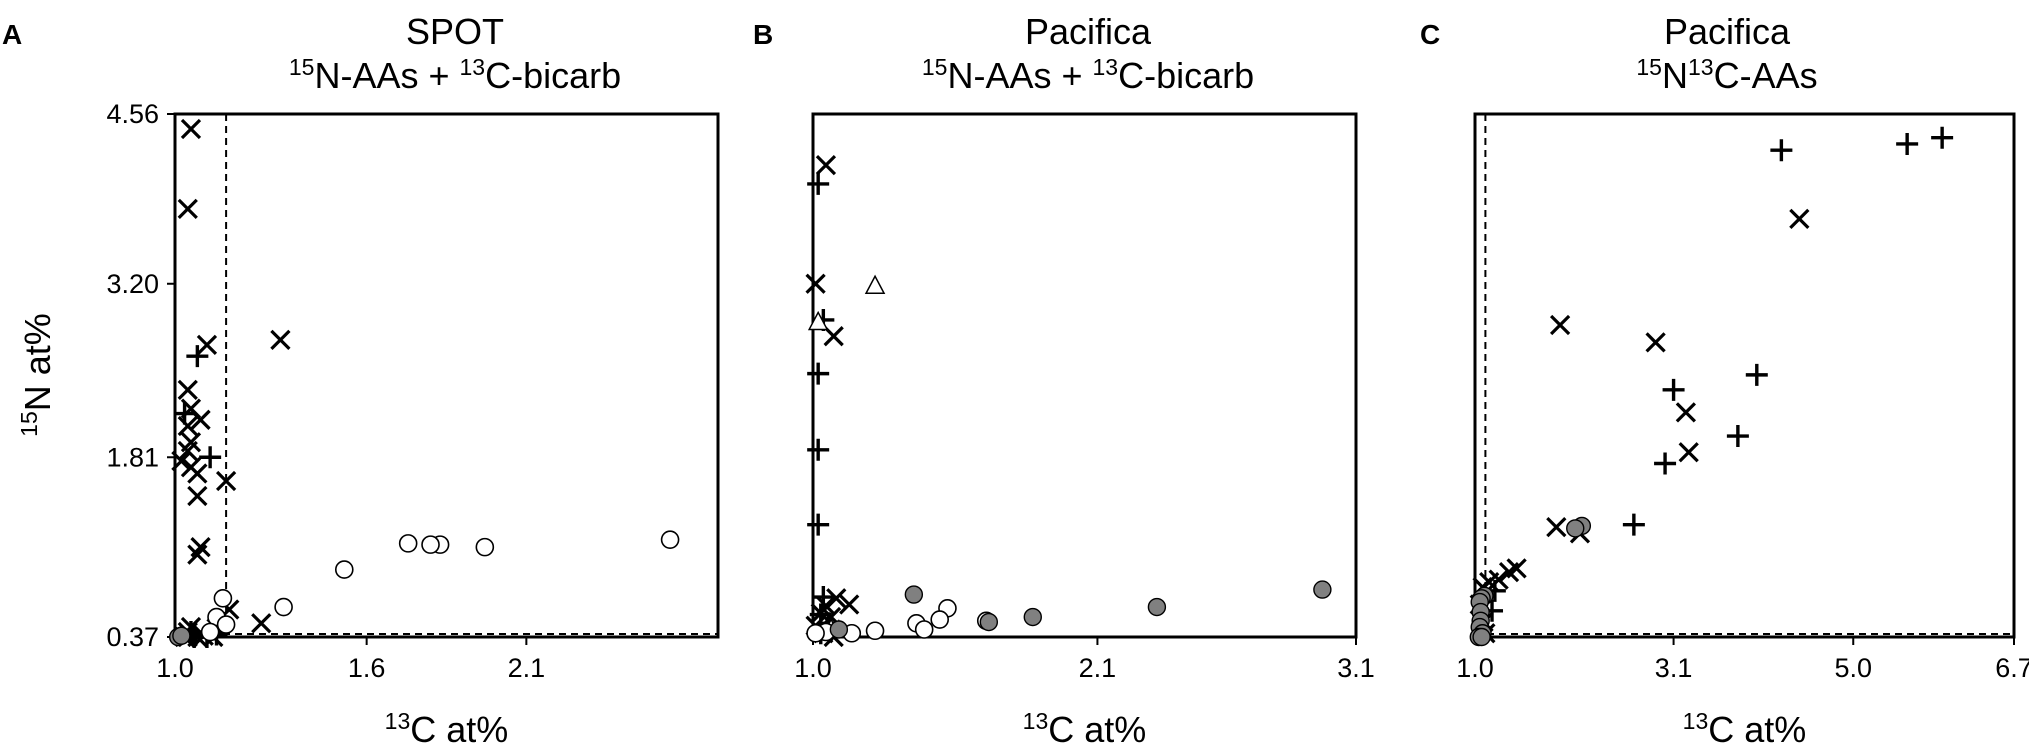 Image resolution: width=2029 pixels, height=756 pixels. I want to click on chart-title: SPOT, so click(455, 31).